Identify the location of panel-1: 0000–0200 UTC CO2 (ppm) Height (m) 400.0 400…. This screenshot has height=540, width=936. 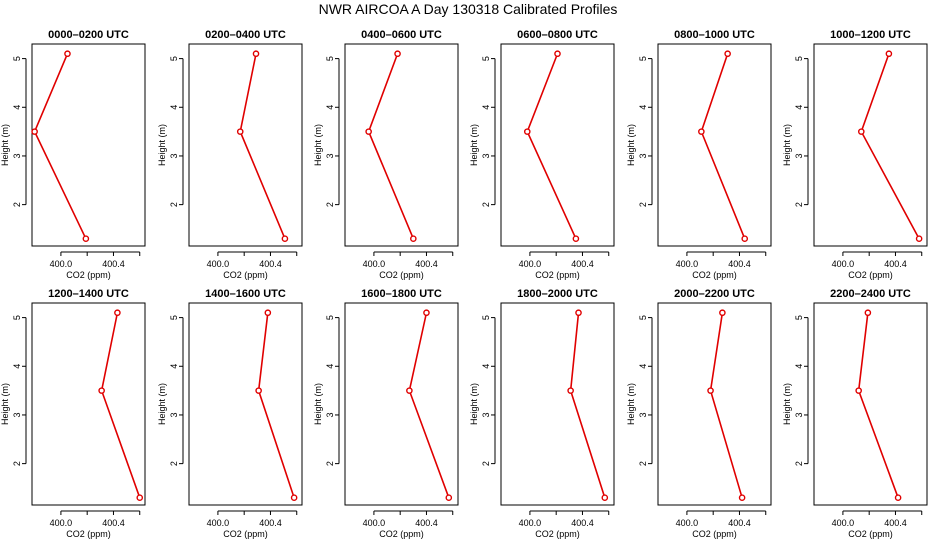
(73, 154).